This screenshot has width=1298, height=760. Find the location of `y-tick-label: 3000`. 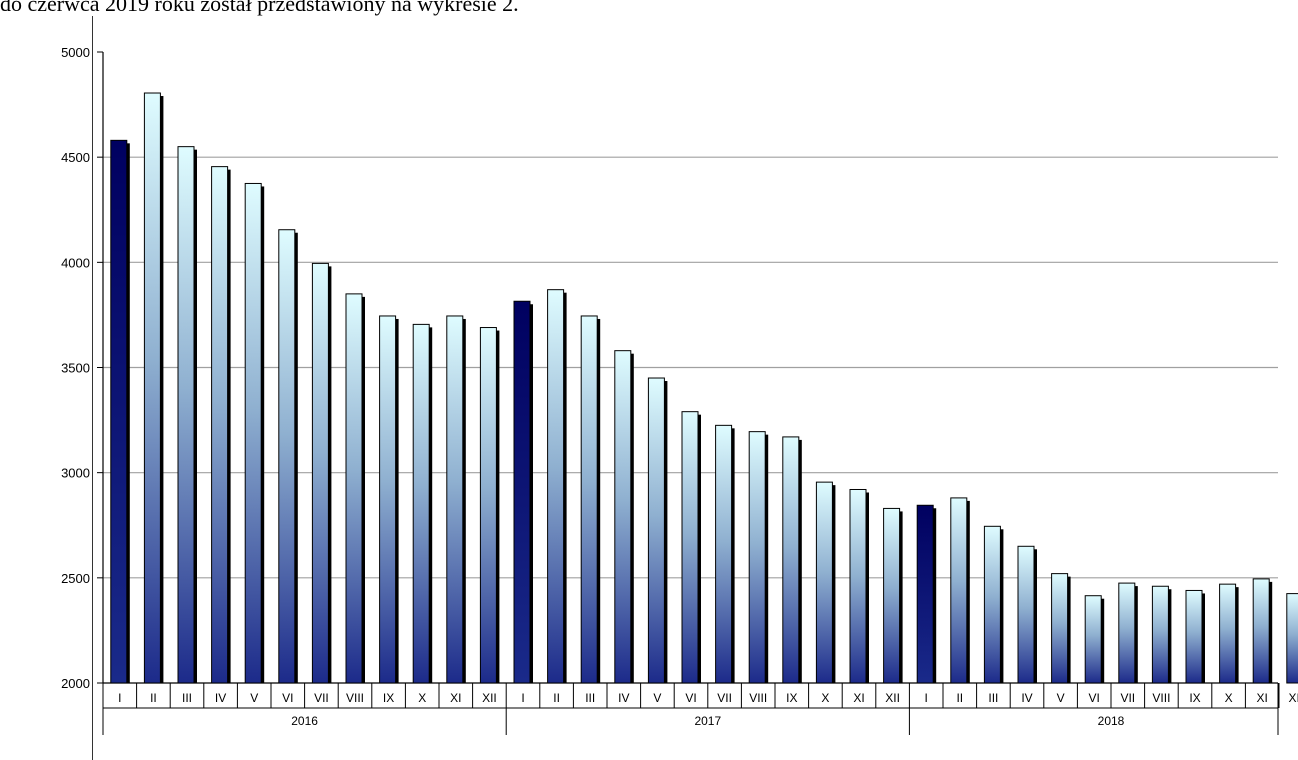

y-tick-label: 3000 is located at coordinates (75, 473).